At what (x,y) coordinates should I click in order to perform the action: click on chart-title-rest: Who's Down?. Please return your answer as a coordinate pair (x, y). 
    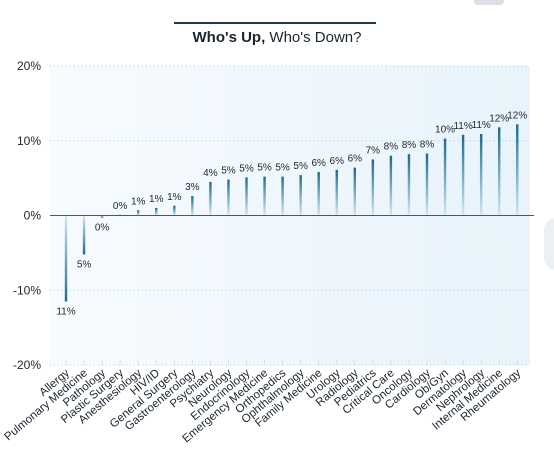
    Looking at the image, I should click on (313, 37).